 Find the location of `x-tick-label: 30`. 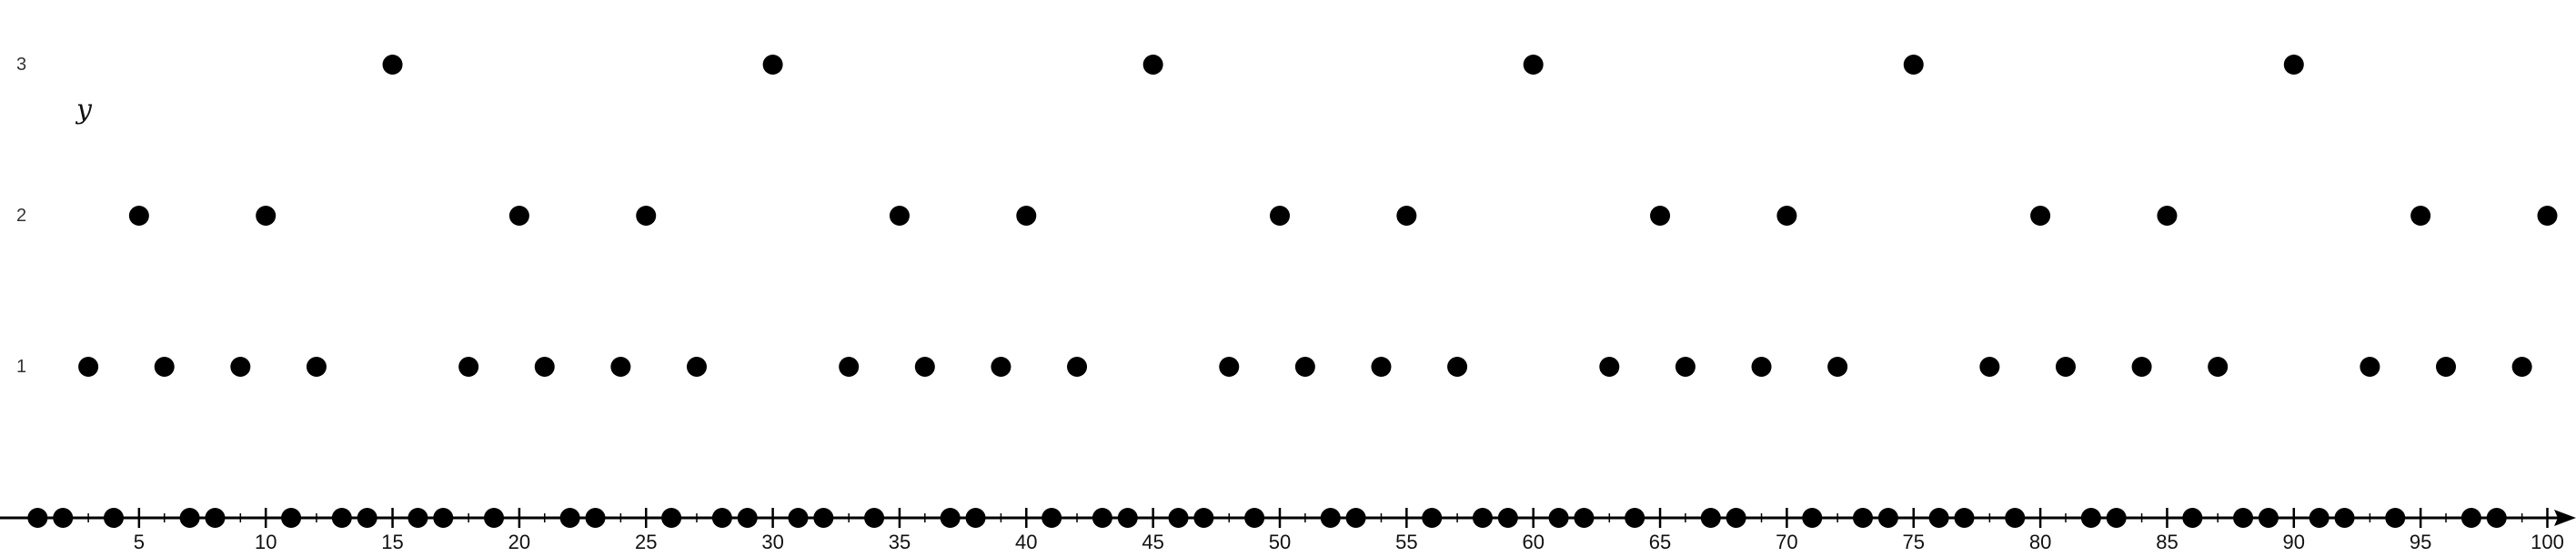

x-tick-label: 30 is located at coordinates (772, 542).